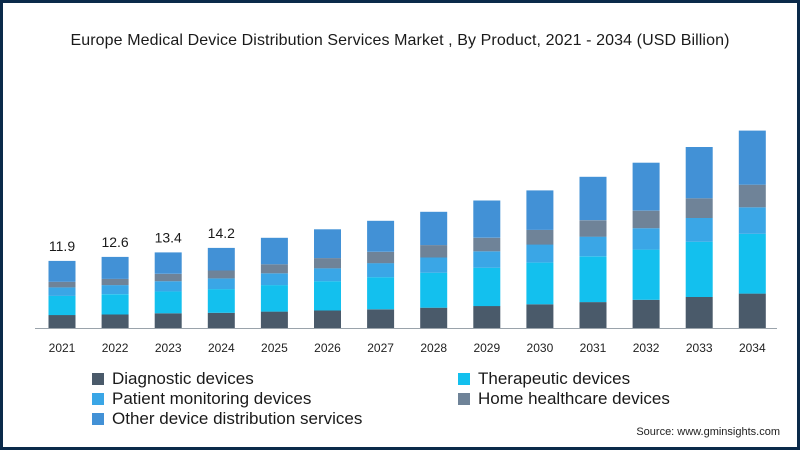  I want to click on x-tick-label-2022: 2022, so click(115, 348).